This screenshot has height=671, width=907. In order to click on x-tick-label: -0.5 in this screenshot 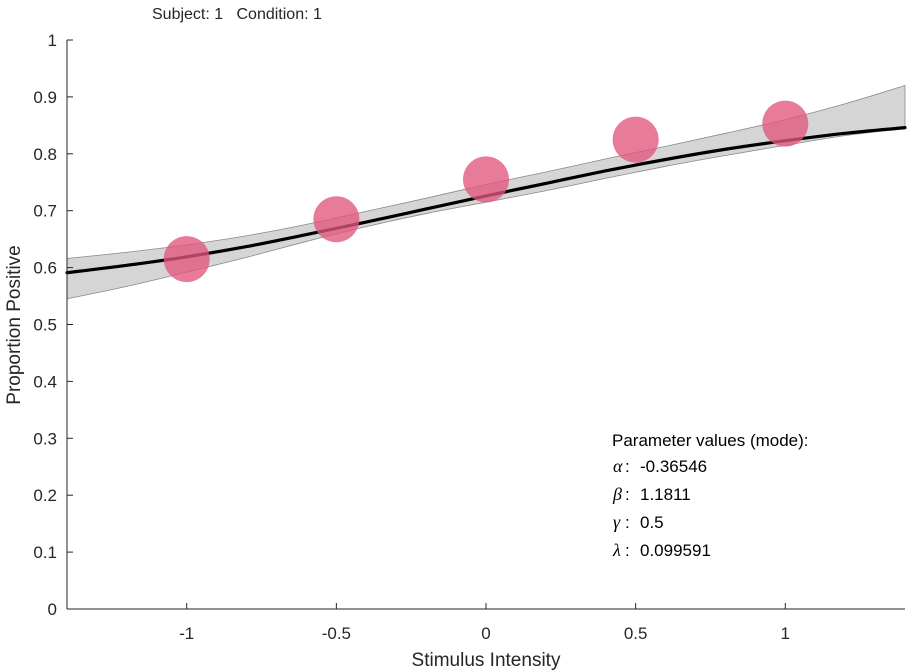, I will do `click(336, 633)`.